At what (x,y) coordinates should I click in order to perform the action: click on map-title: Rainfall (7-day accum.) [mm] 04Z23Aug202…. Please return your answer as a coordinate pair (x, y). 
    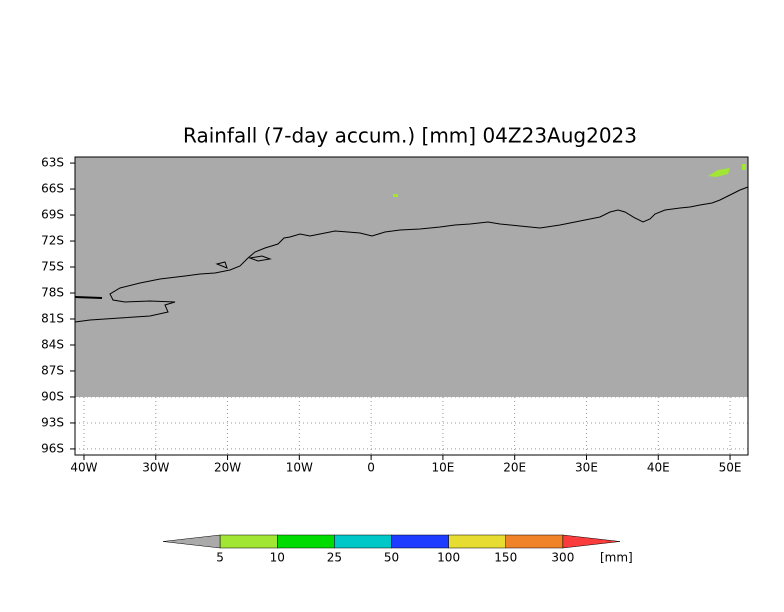
    Looking at the image, I should click on (410, 136).